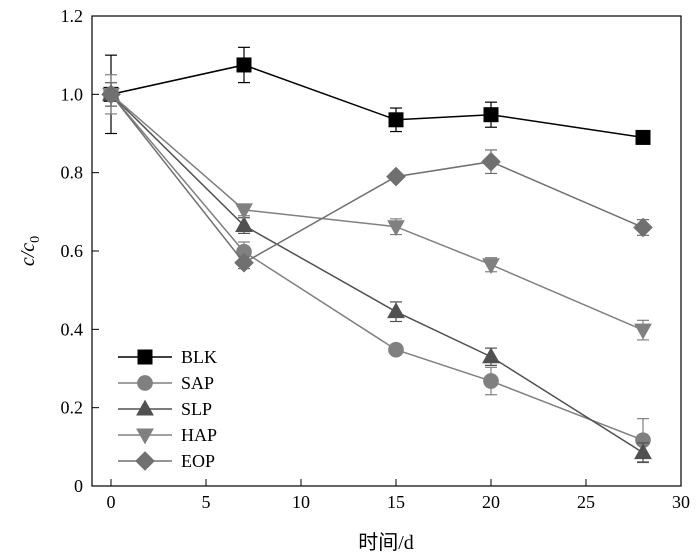  What do you see at coordinates (301, 502) in the screenshot?
I see `x-tick-label: 10` at bounding box center [301, 502].